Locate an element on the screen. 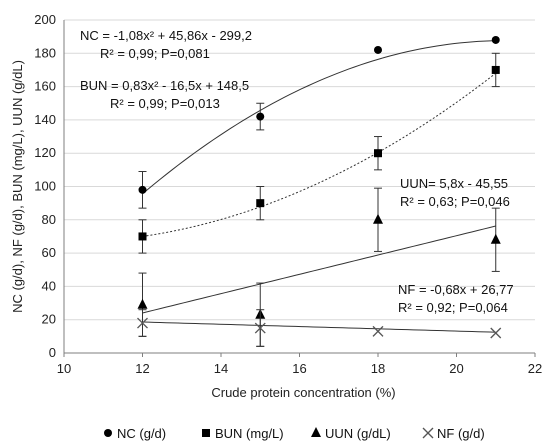  equation-line: R² = 0,63; P=0,046 is located at coordinates (455, 201).